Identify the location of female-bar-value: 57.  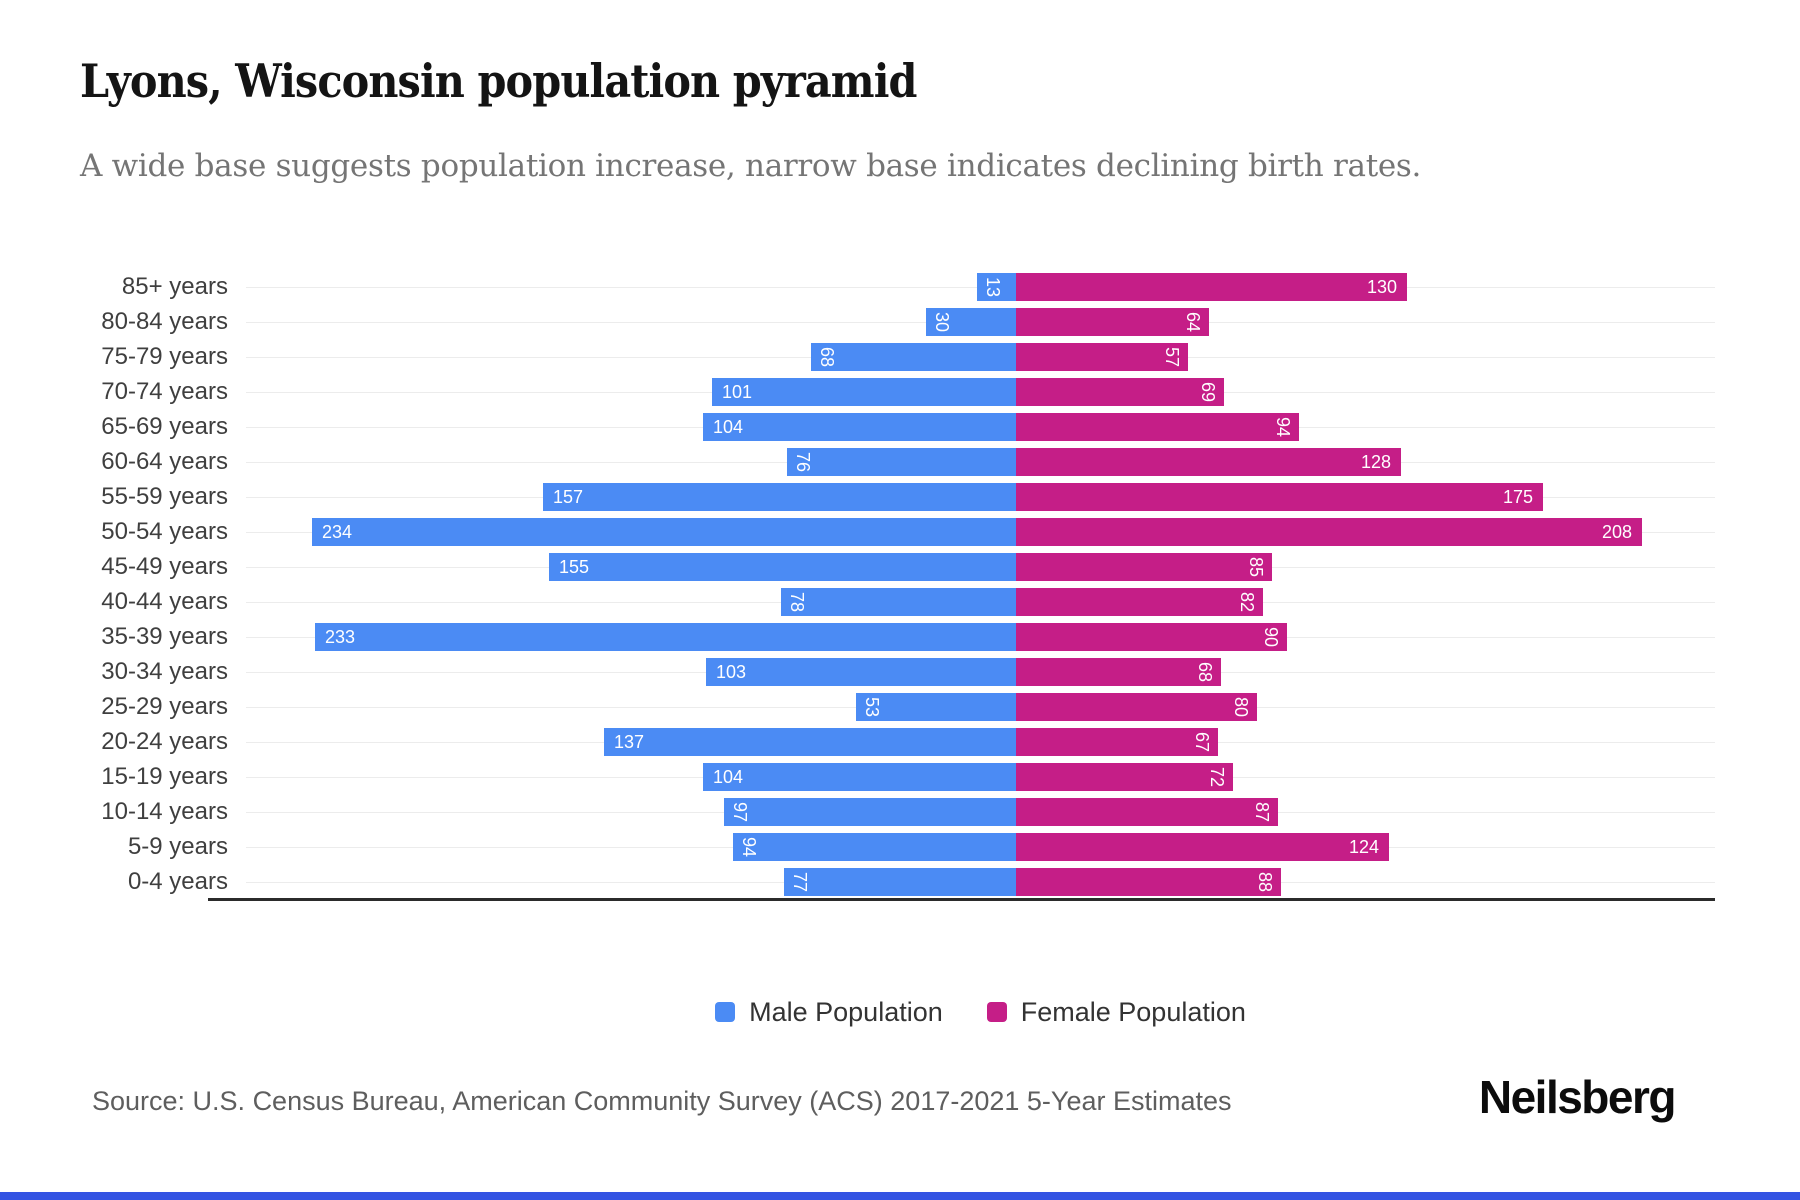
(1172, 356).